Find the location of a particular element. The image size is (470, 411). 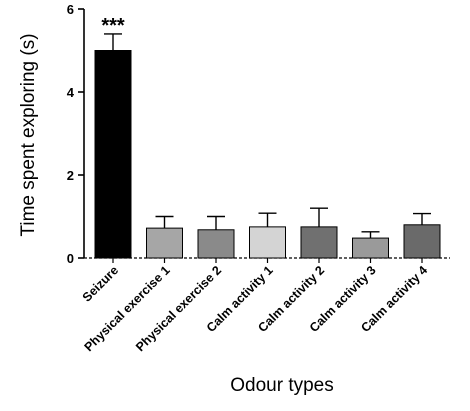

x-tick-label-physical-exercise-2: Physical exercise 2 is located at coordinates (178, 308).